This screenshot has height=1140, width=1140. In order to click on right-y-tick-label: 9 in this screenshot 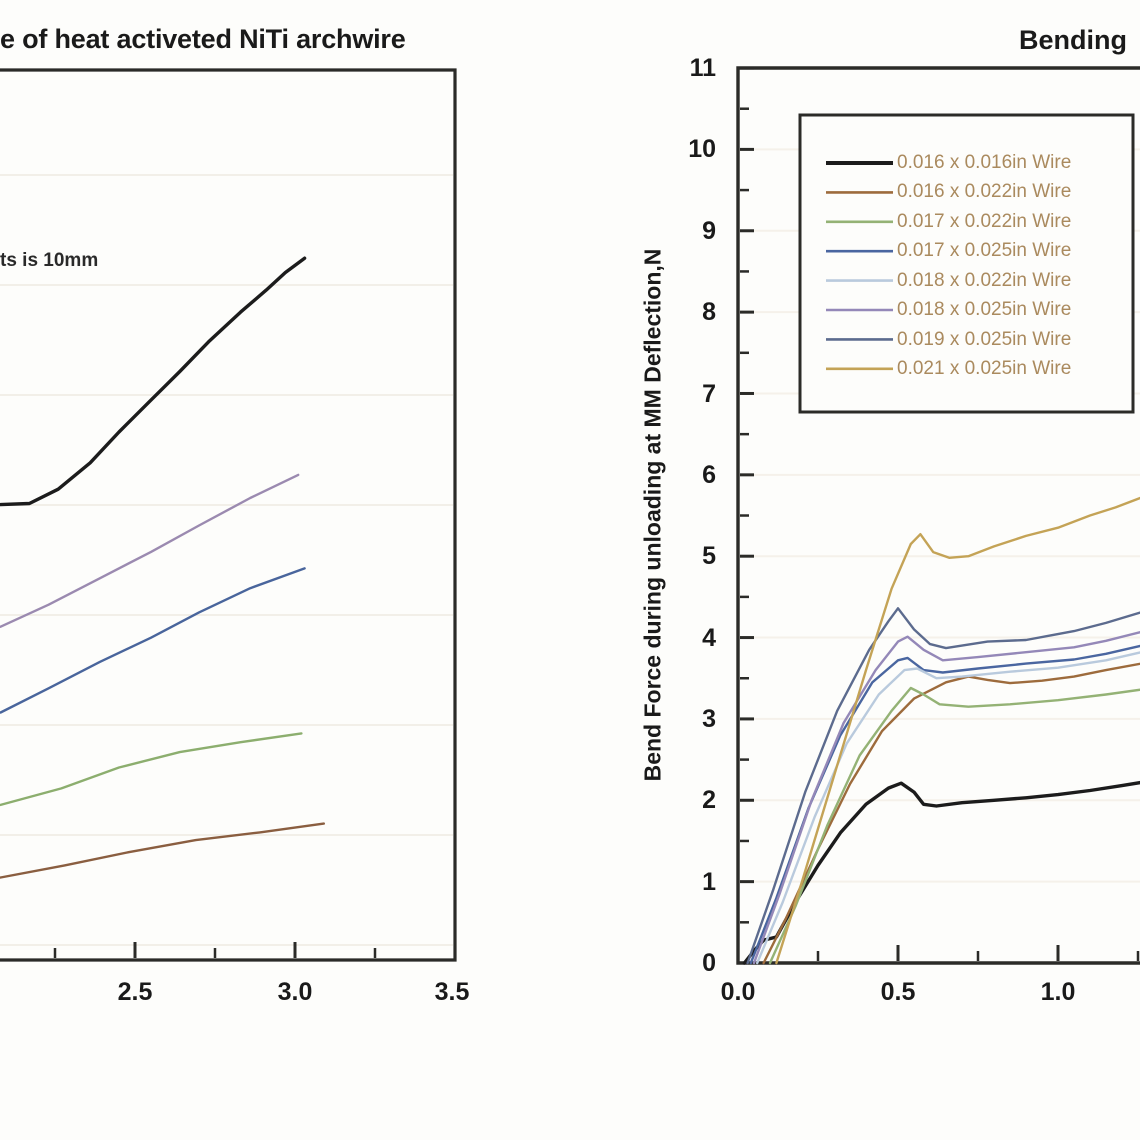, I will do `click(709, 231)`.